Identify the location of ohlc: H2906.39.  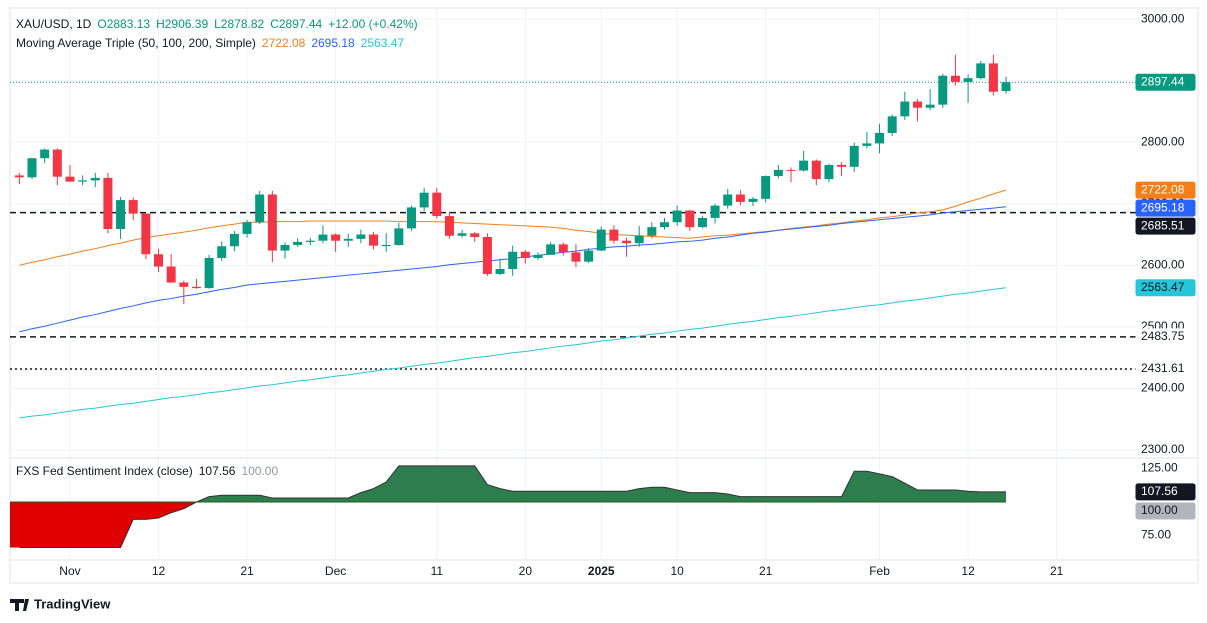
(182, 24).